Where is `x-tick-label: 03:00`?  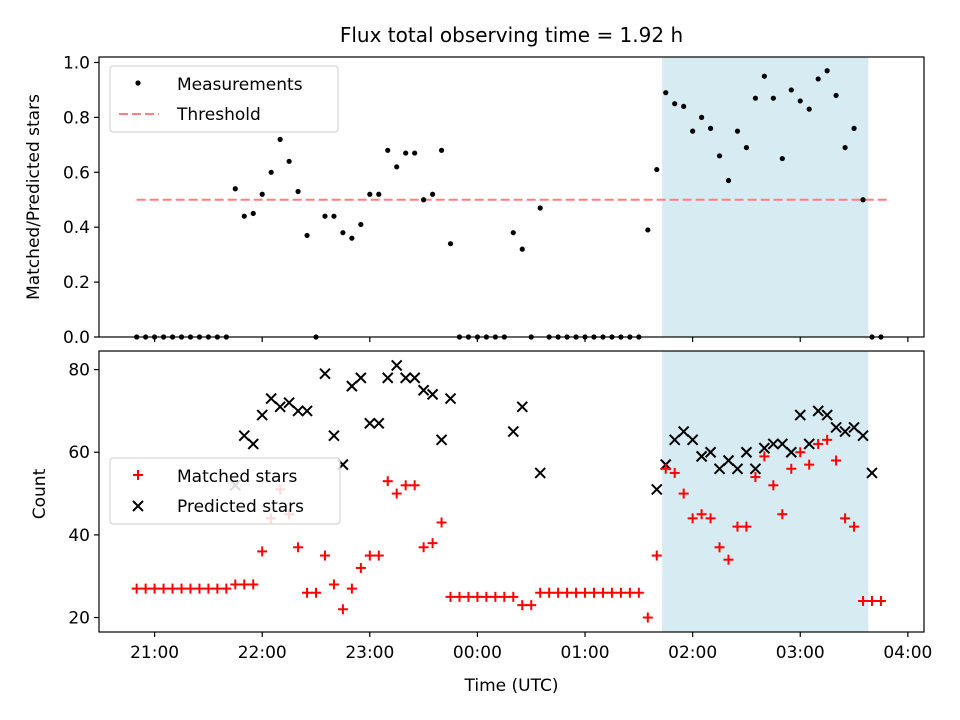
x-tick-label: 03:00 is located at coordinates (800, 653).